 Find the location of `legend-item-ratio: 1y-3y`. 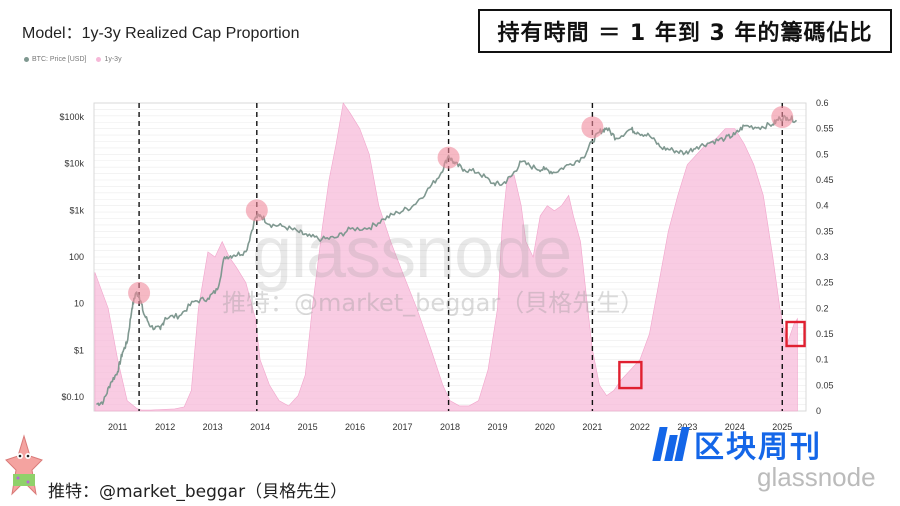

legend-item-ratio: 1y-3y is located at coordinates (109, 59).